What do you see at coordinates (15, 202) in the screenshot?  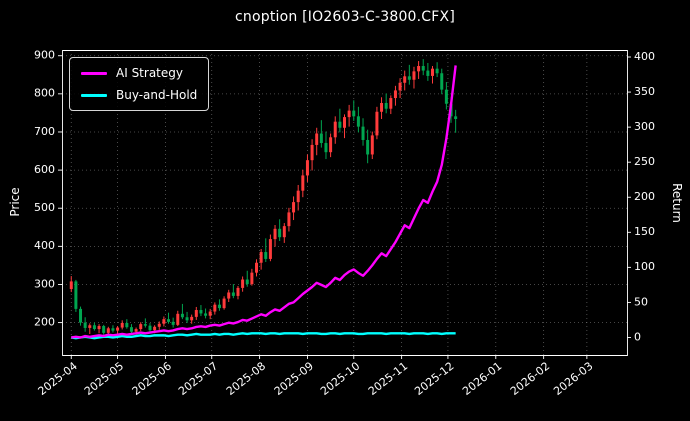 I see `price-axis-label: Price` at bounding box center [15, 202].